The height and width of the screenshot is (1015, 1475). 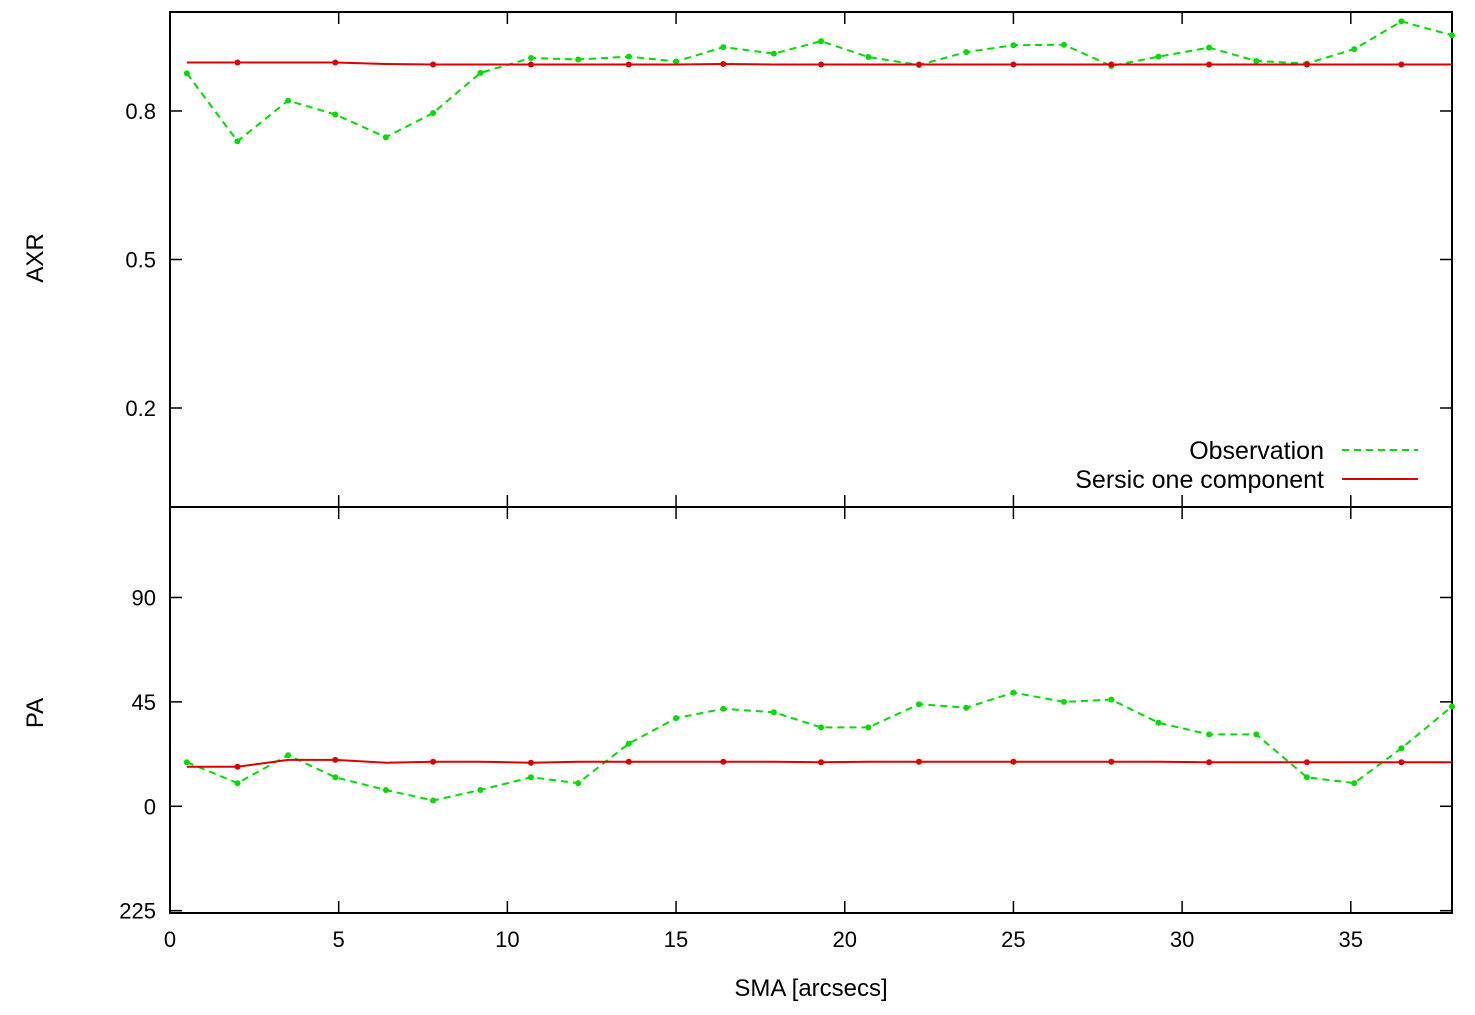 I want to click on pa-ytick-label: 225, so click(x=137, y=911).